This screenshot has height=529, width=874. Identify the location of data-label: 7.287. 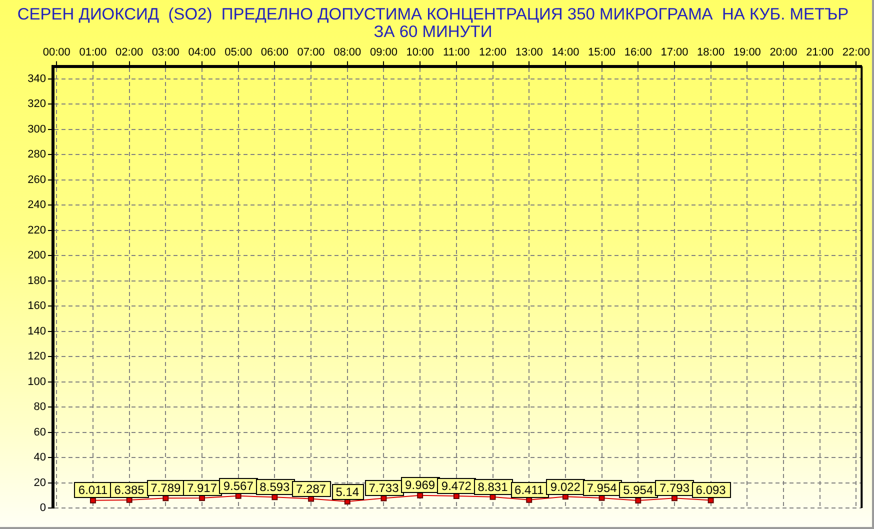
(311, 489).